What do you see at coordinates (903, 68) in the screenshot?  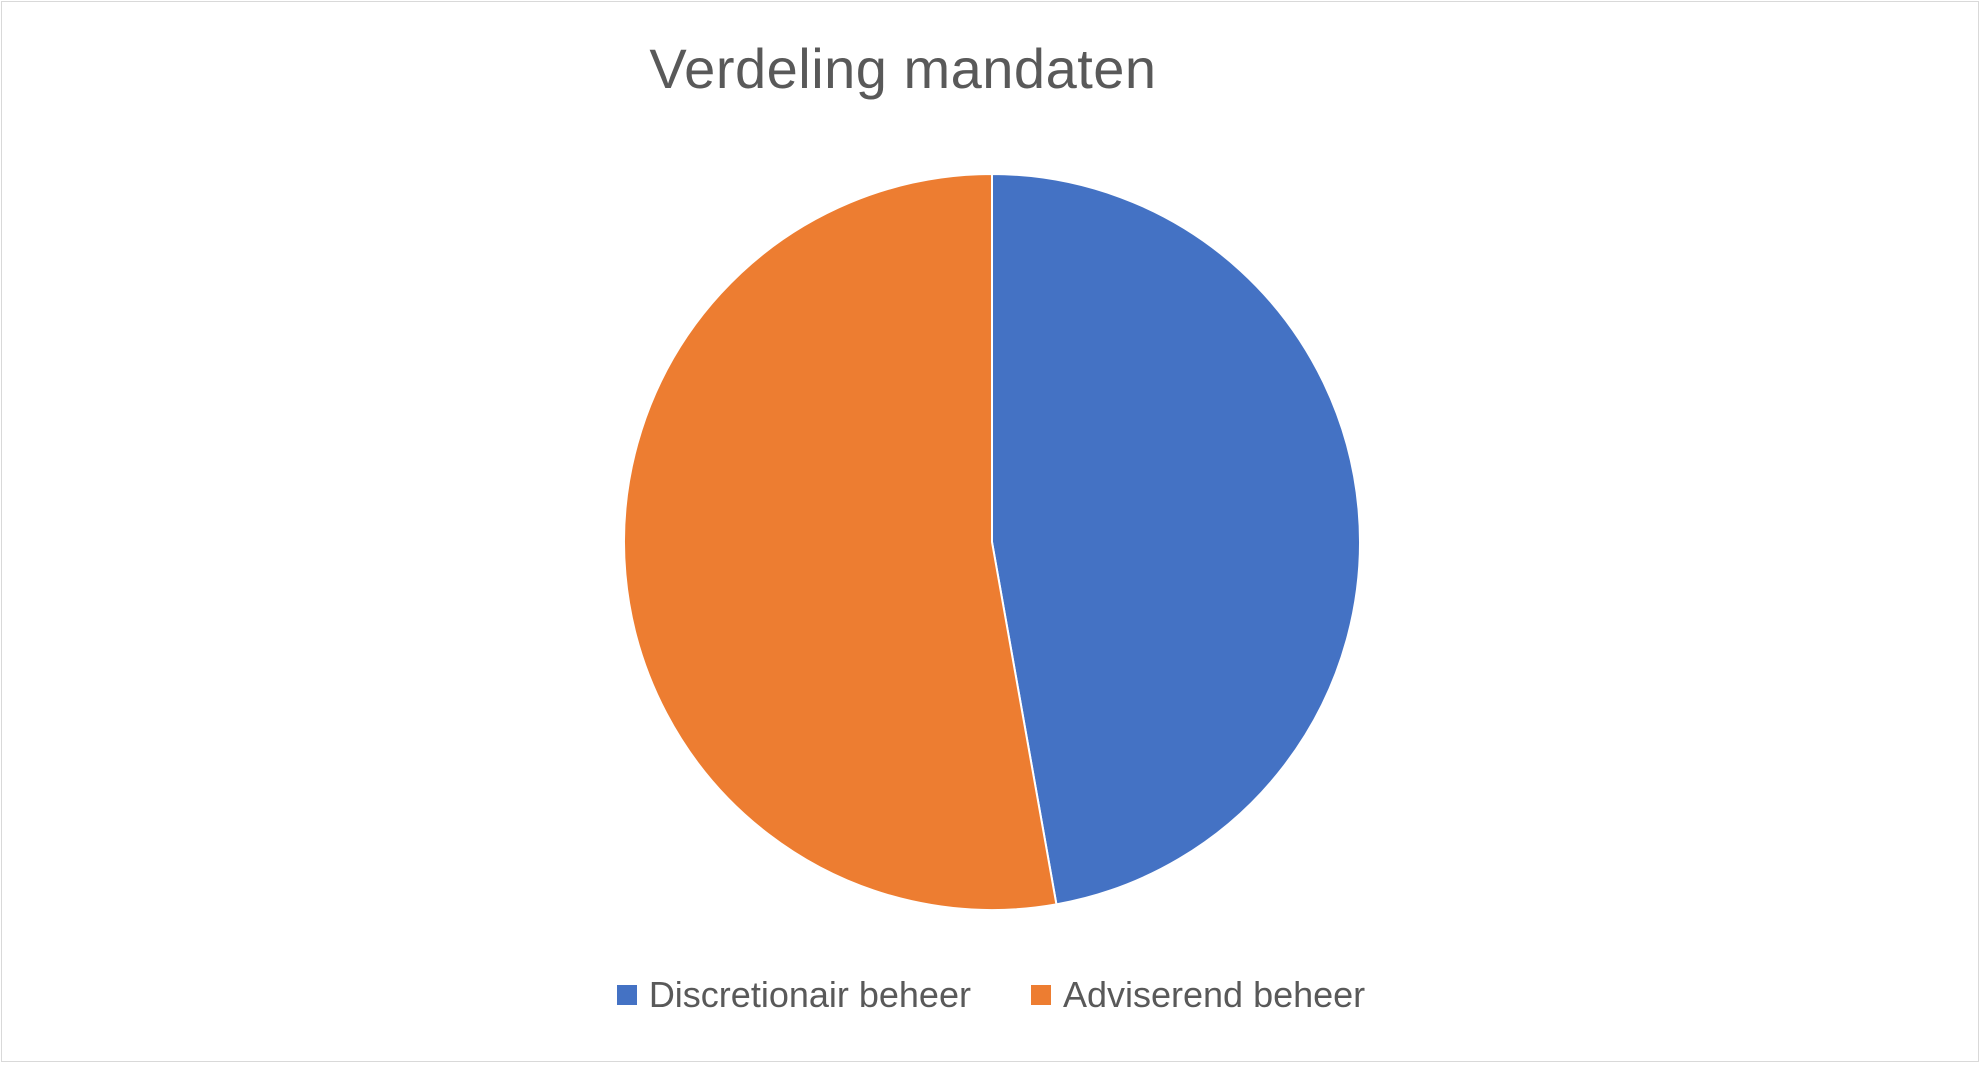 I see `chart-title: Verdeling mandaten` at bounding box center [903, 68].